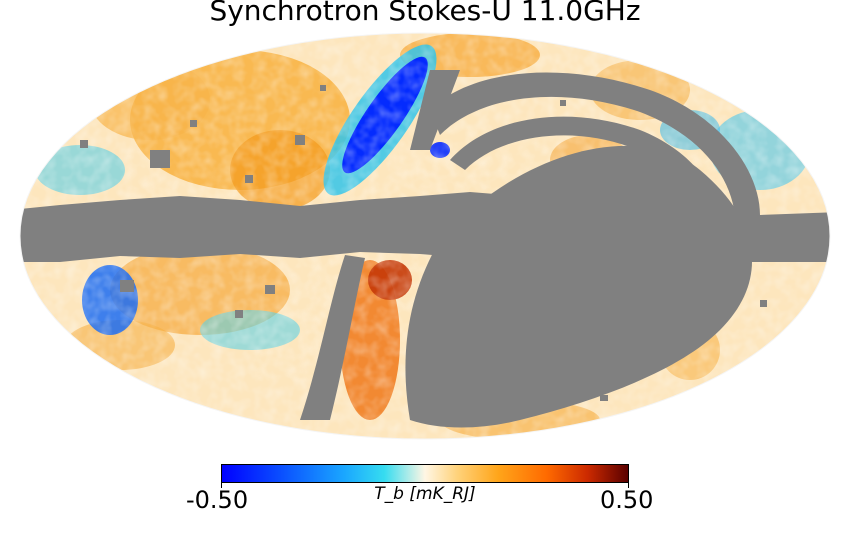 The height and width of the screenshot is (540, 850). I want to click on colorbar-unit-label: T_b [mK_RJ], so click(425, 494).